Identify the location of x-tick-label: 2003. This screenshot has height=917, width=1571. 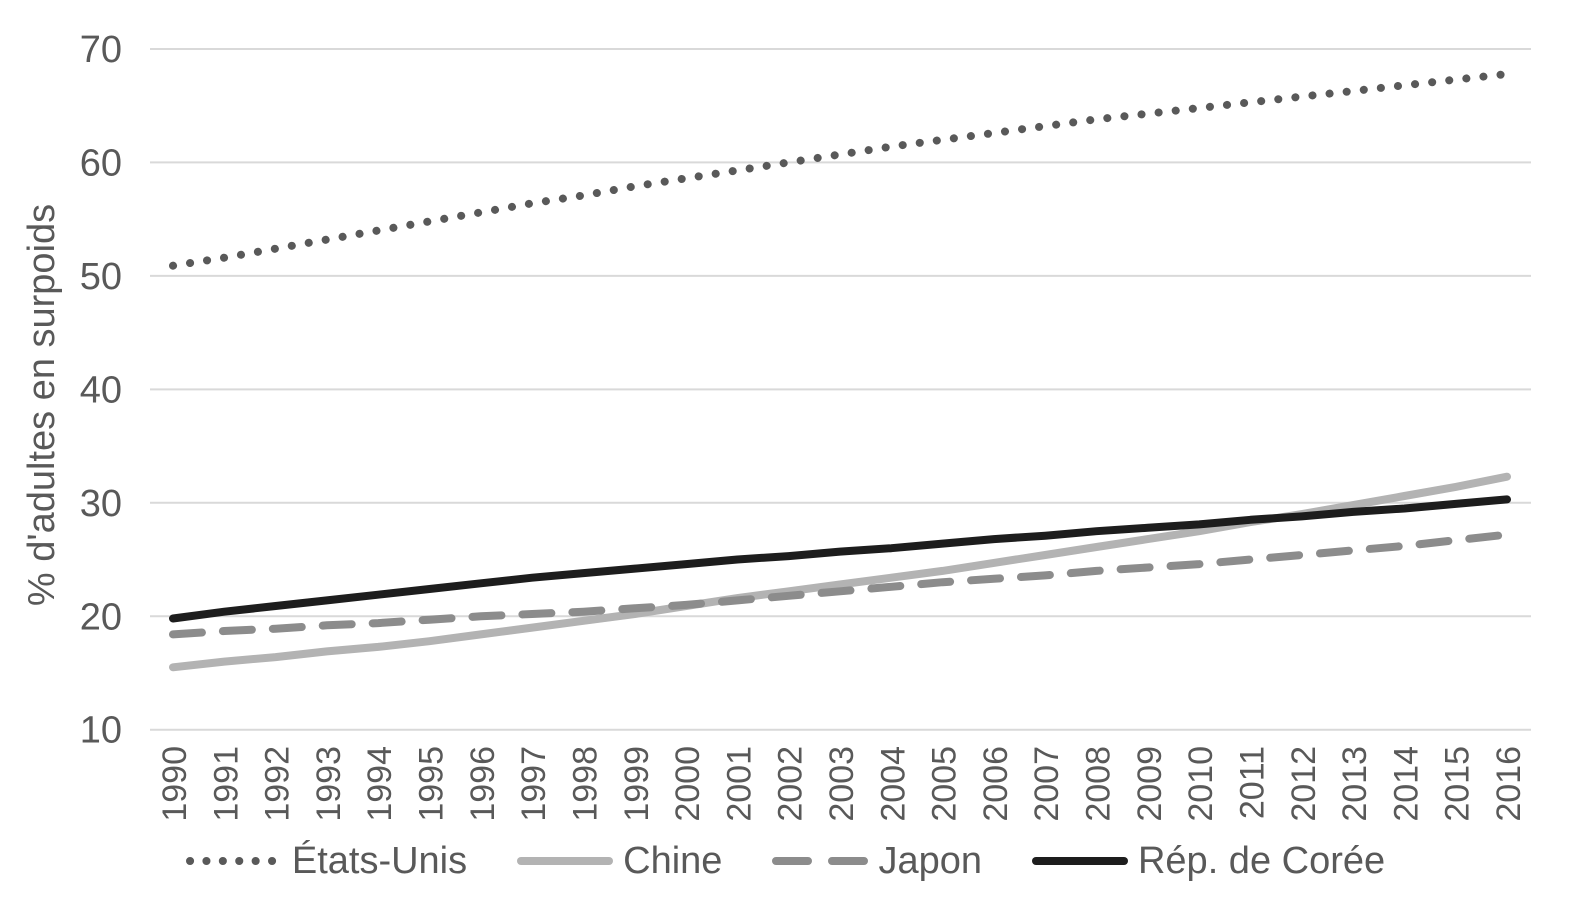
(842, 784).